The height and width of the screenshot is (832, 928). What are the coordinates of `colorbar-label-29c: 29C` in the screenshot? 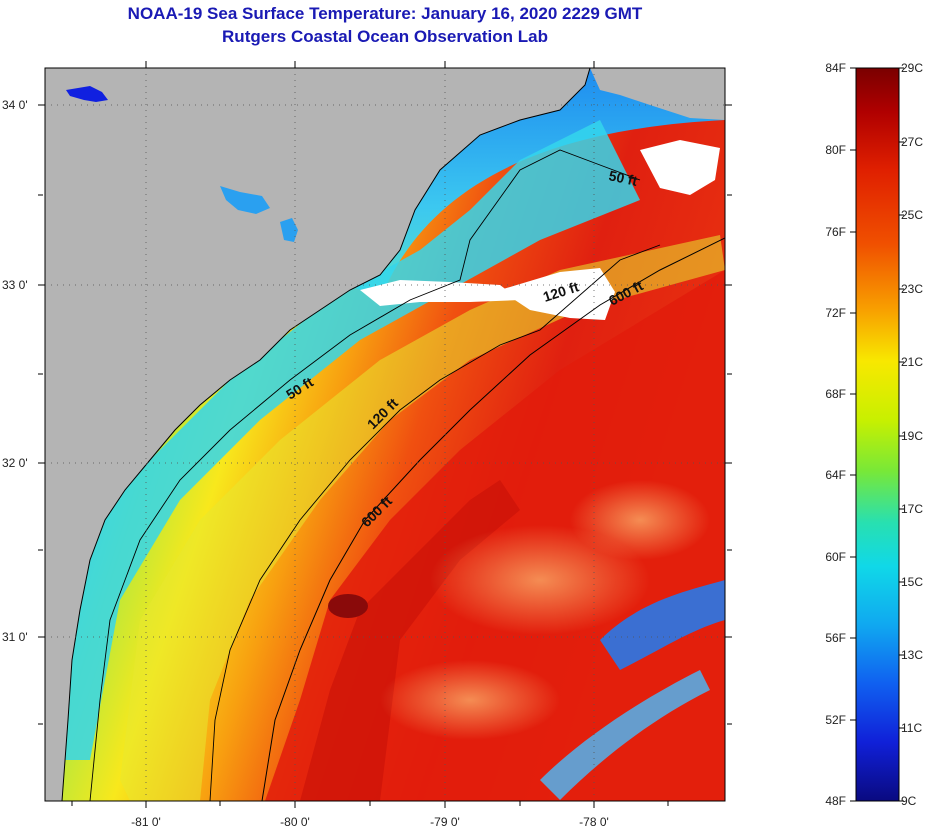 It's located at (912, 68).